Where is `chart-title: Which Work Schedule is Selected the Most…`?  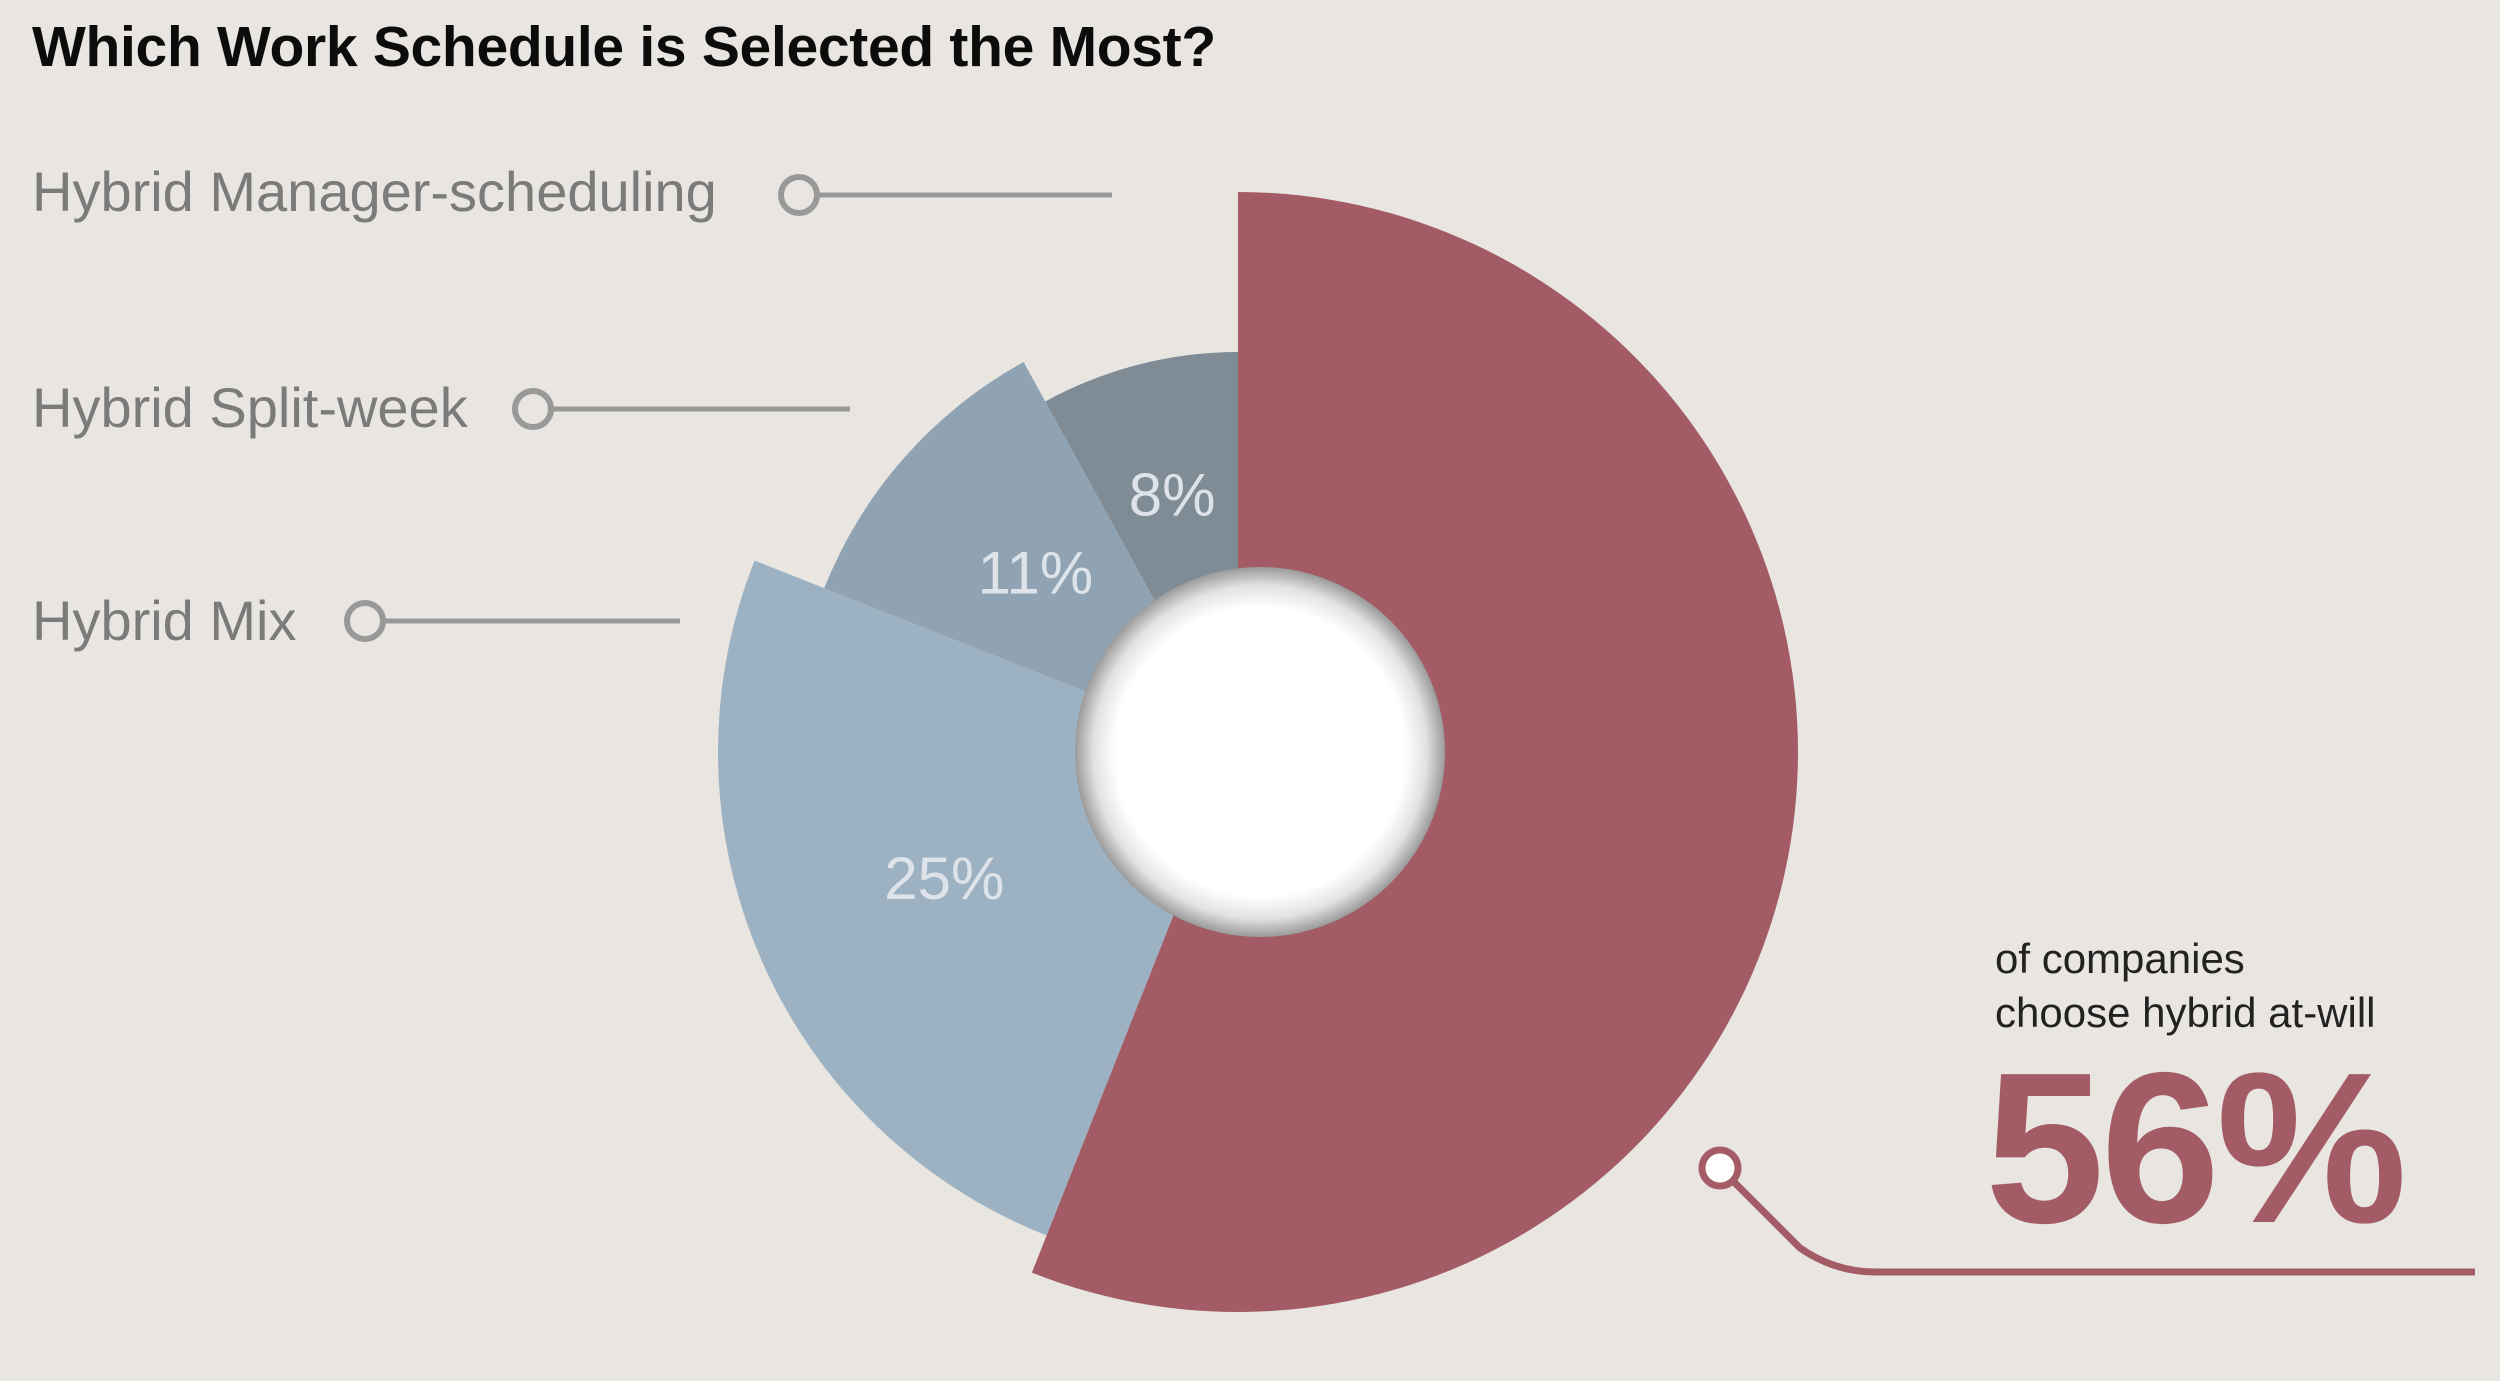 chart-title: Which Work Schedule is Selected the Most… is located at coordinates (624, 47).